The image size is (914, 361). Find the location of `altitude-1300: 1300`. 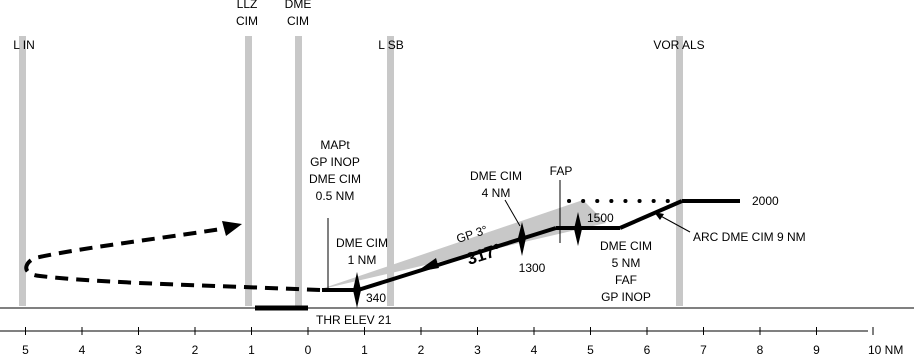

altitude-1300: 1300 is located at coordinates (532, 268).